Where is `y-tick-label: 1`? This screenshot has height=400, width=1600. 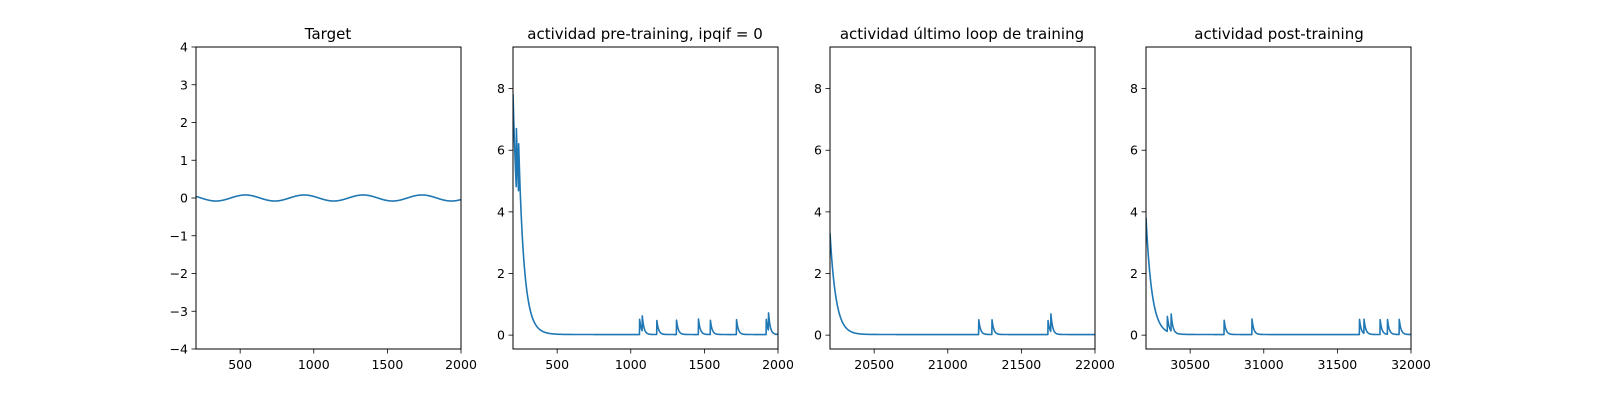
y-tick-label: 1 is located at coordinates (184, 160).